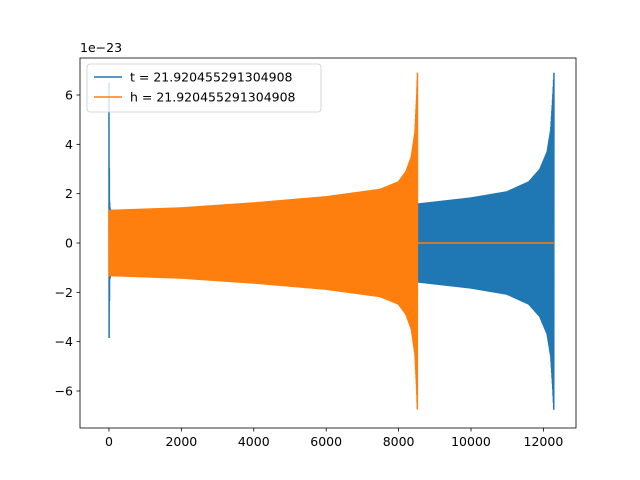  I want to click on x-tick-label: 12000, so click(544, 441).